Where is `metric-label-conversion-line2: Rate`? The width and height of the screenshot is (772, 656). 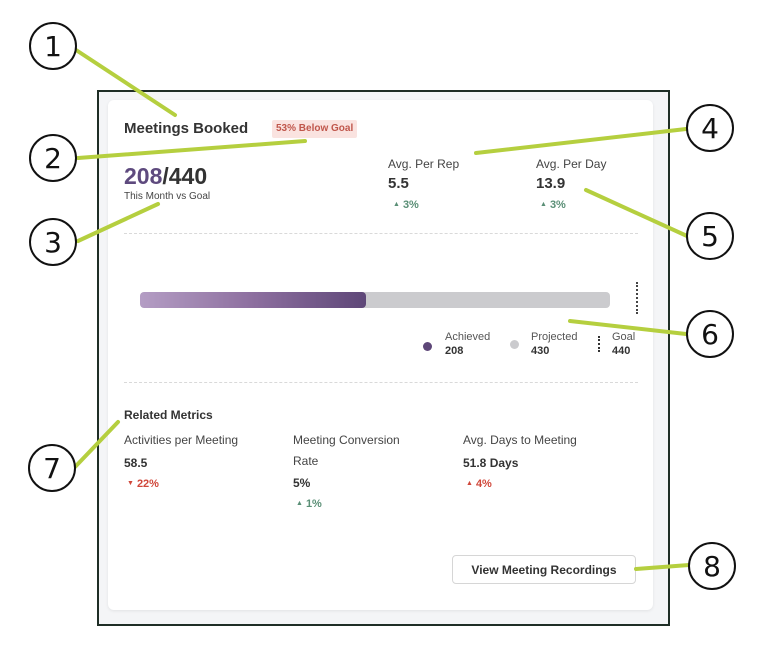
metric-label-conversion-line2: Rate is located at coordinates (306, 461).